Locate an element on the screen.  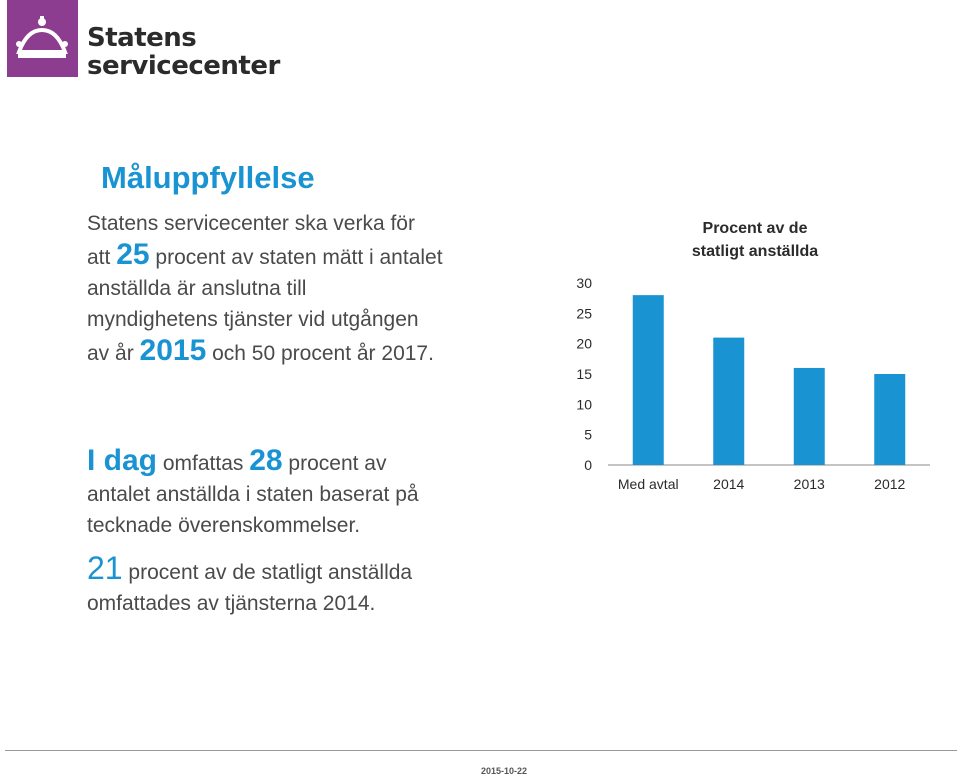
y-tick-label: 5 is located at coordinates (588, 435).